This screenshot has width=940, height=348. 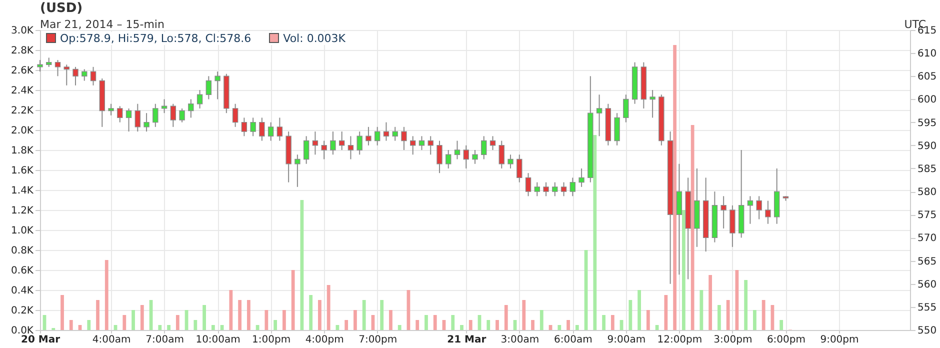 I want to click on x-tick-label: 4:00am, so click(x=111, y=340).